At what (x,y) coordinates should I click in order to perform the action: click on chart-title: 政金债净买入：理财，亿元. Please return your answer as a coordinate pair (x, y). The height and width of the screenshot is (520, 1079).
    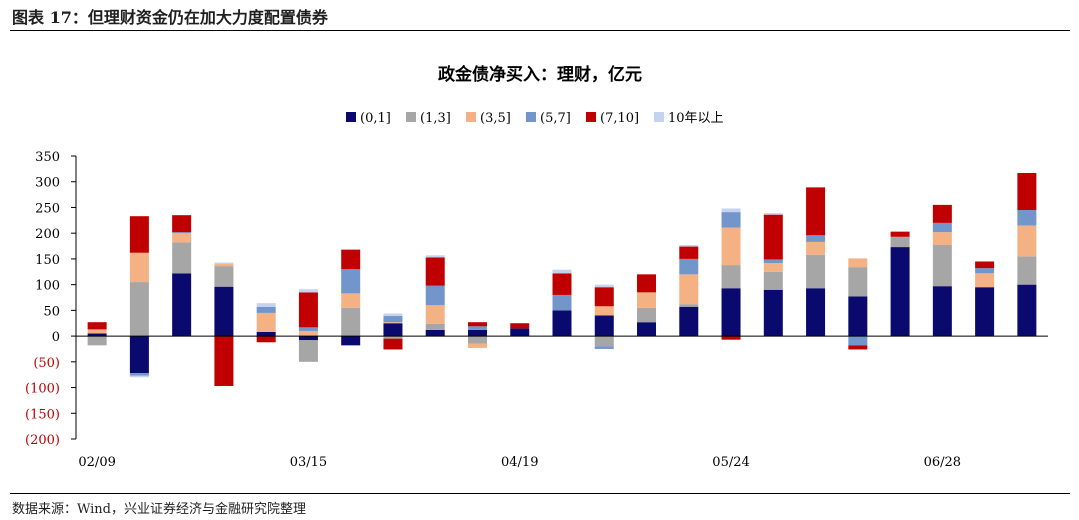
    Looking at the image, I should click on (540, 74).